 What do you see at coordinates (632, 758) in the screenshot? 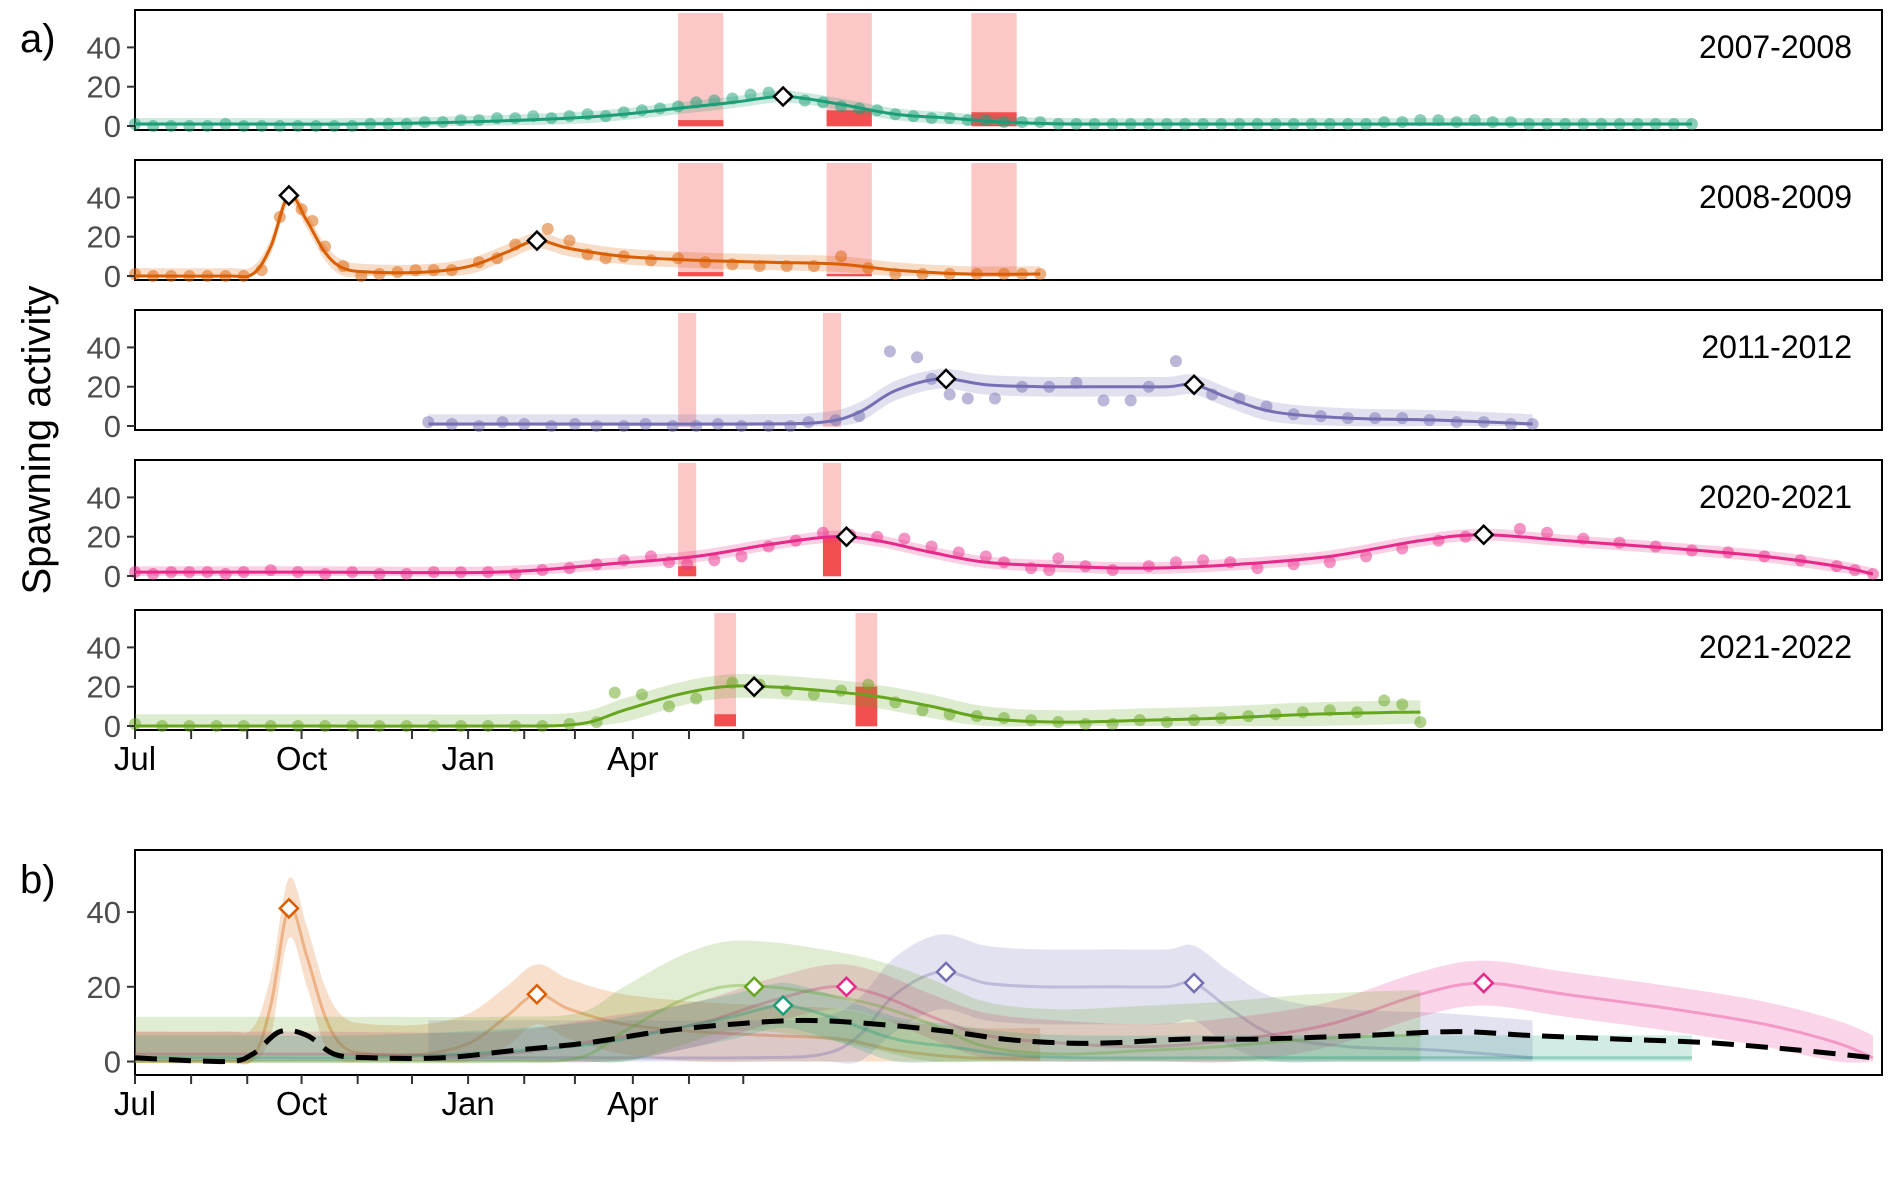
I see `x-tick-label: Apr` at bounding box center [632, 758].